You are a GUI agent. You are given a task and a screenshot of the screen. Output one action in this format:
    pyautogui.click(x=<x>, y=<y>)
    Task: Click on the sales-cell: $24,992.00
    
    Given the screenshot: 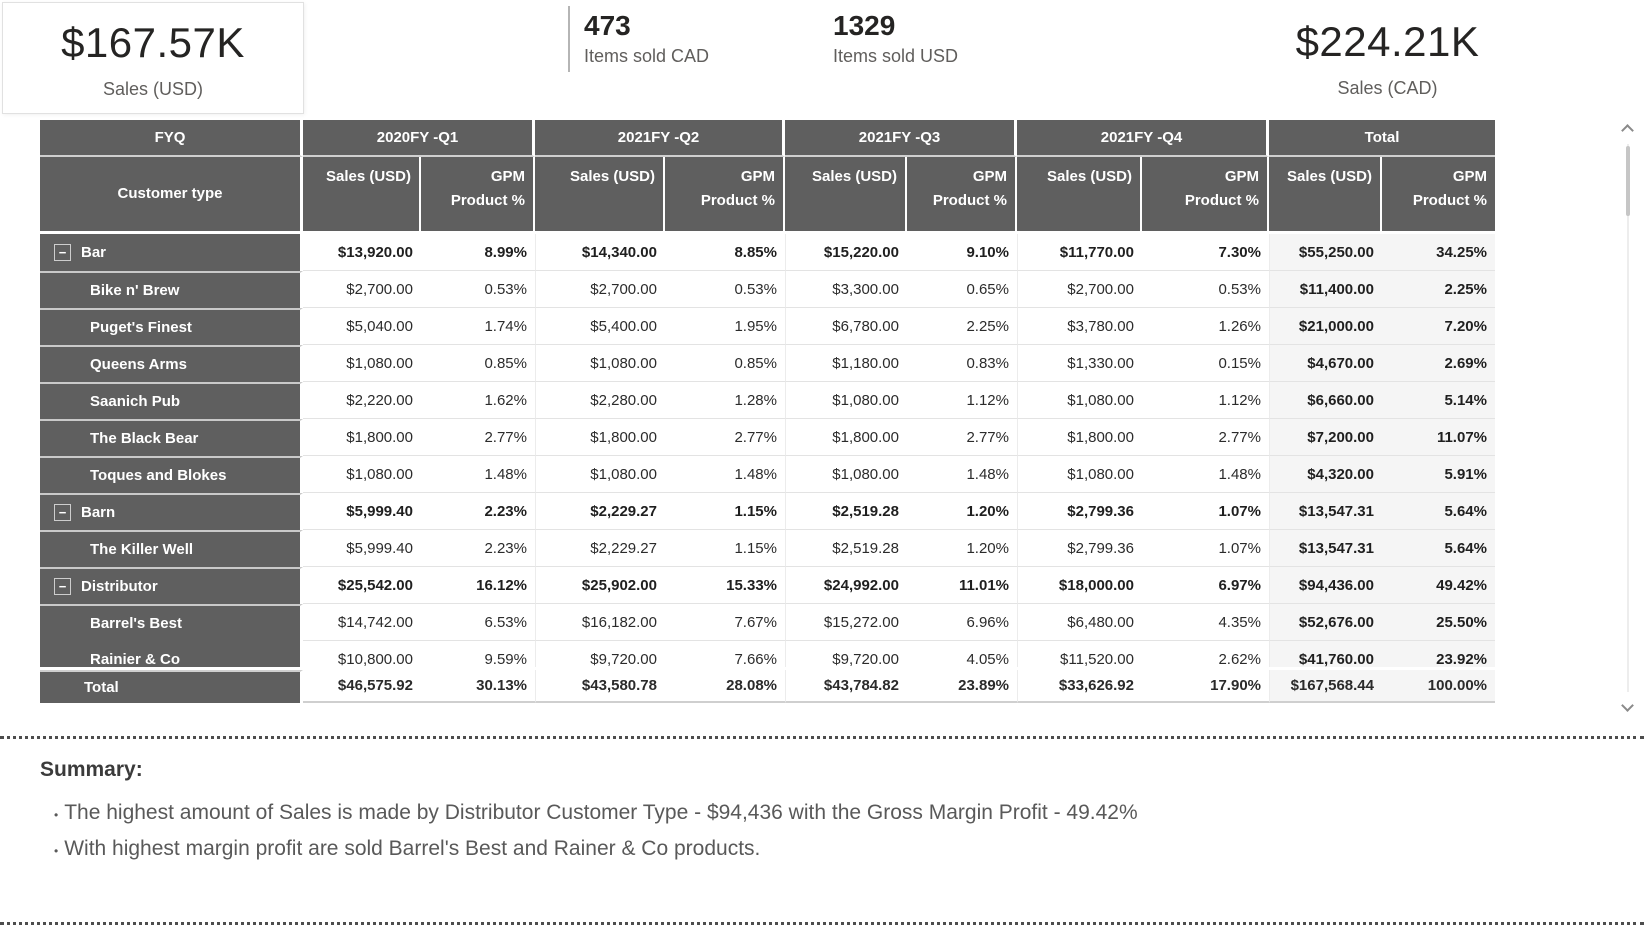 What is the action you would take?
    pyautogui.click(x=846, y=585)
    